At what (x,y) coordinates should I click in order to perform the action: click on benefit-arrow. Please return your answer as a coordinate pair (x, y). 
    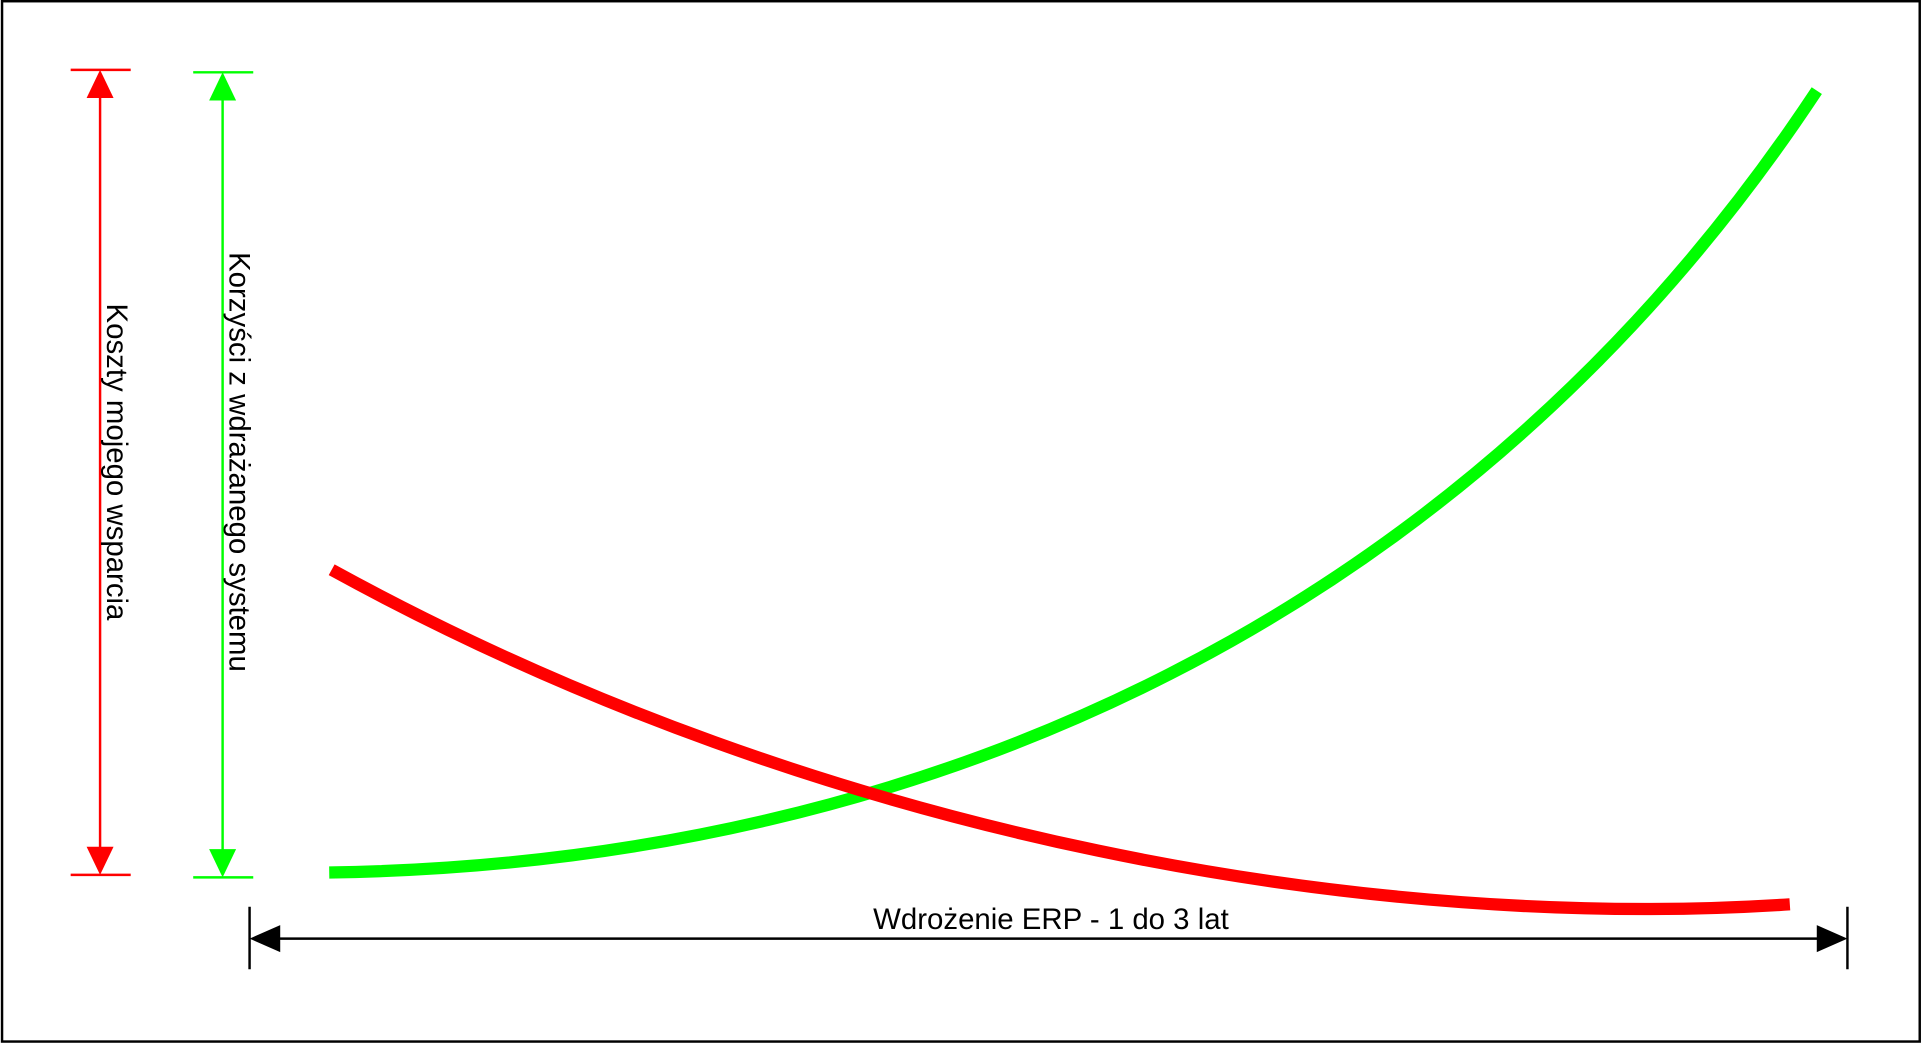
    Looking at the image, I should click on (223, 475).